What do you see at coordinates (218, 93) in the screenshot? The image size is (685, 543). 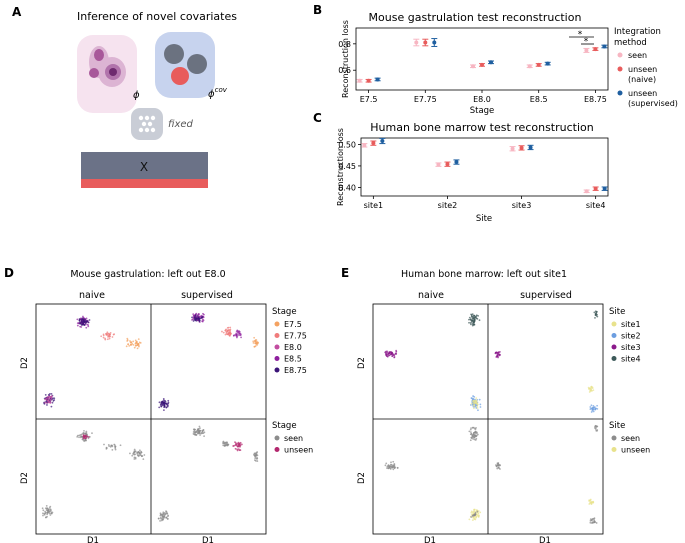 I see `phi-cov-label: ϕcov` at bounding box center [218, 93].